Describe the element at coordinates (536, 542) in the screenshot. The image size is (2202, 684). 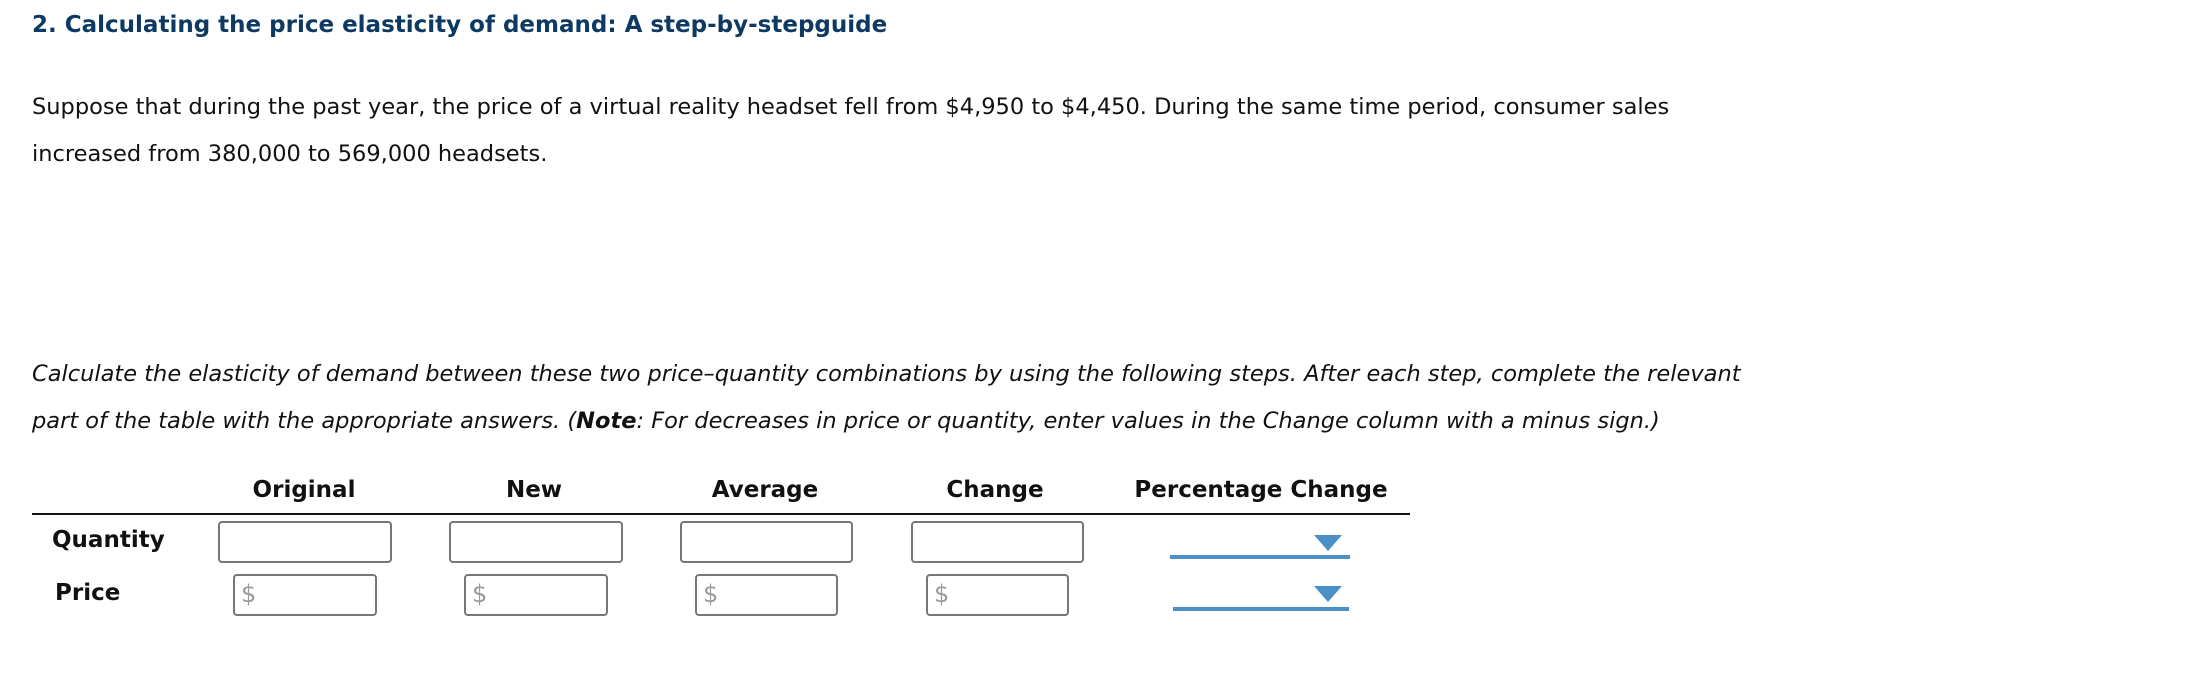
I see `quantity-new-input` at that location.